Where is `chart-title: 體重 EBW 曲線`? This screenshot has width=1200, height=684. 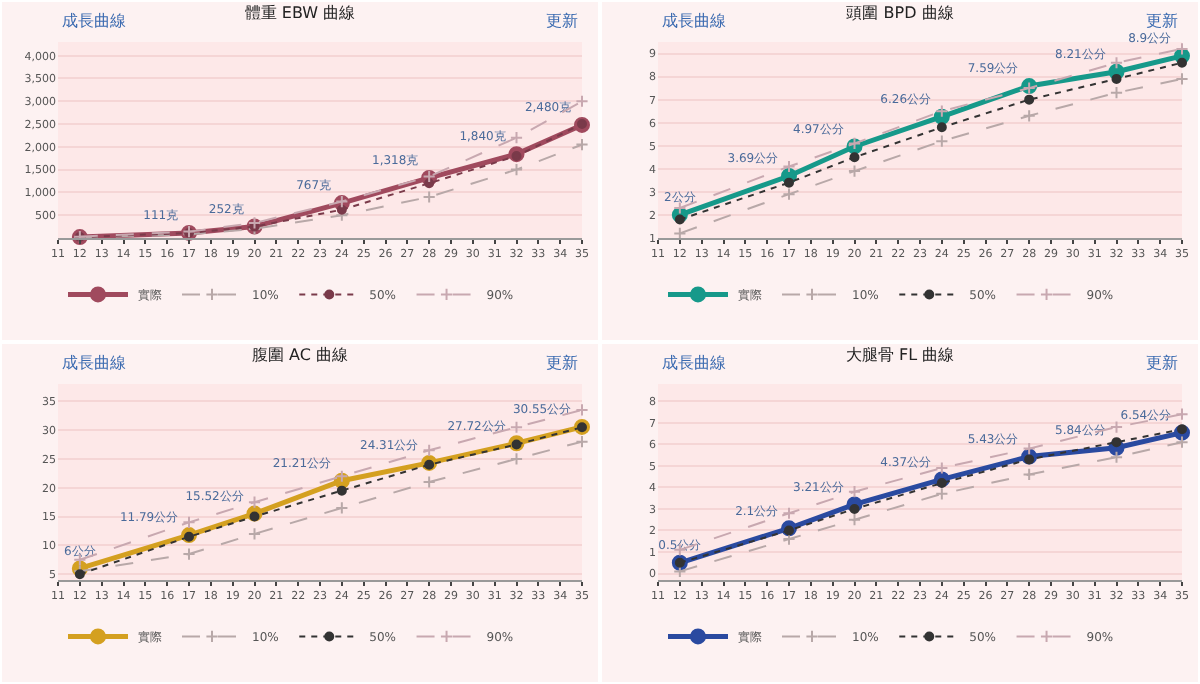 chart-title: 體重 EBW 曲線 is located at coordinates (300, 13).